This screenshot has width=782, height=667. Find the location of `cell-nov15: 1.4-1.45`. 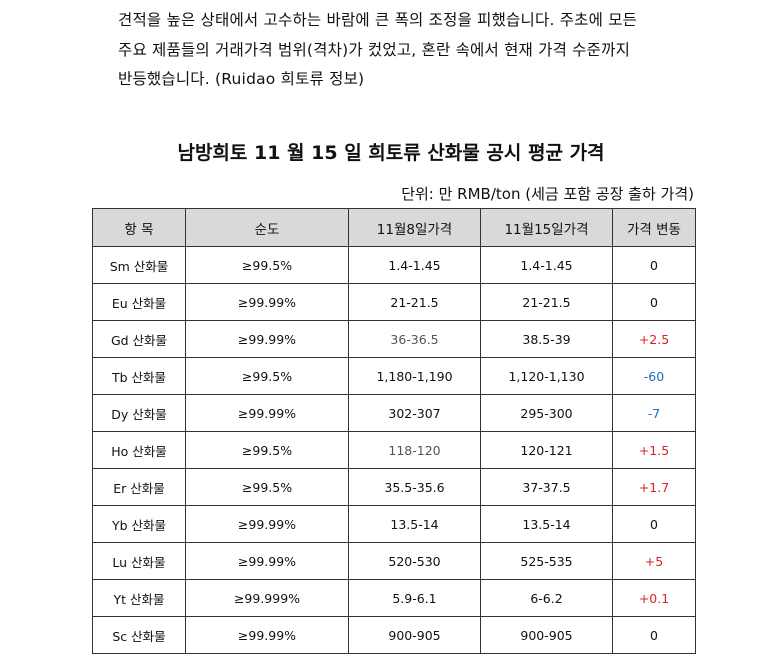

cell-nov15: 1.4-1.45 is located at coordinates (546, 265).